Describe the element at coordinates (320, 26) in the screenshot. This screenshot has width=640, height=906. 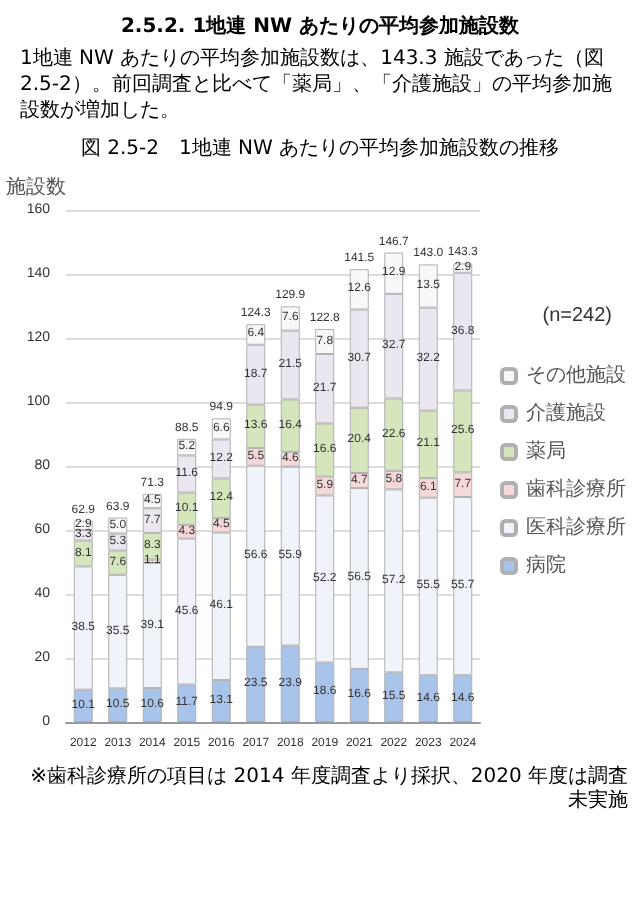
I see `text: 2.5.2. 1地連 NW あたりの平均参加施設数` at that location.